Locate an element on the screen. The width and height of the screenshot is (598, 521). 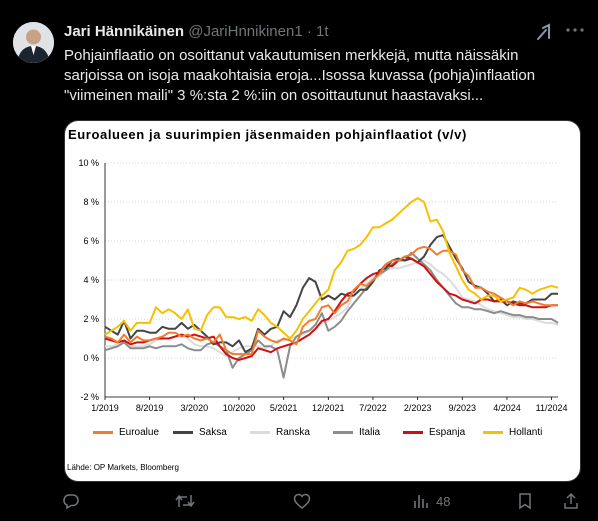
x-tick-label: 4/2024 is located at coordinates (507, 408).